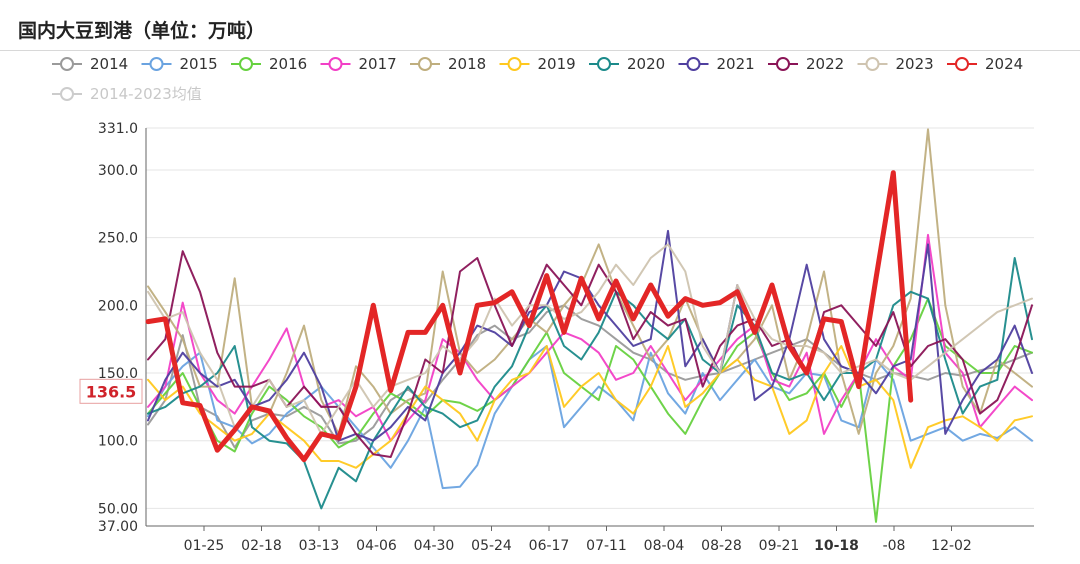  What do you see at coordinates (425, 64) in the screenshot?
I see `legend-marker-2018` at bounding box center [425, 64].